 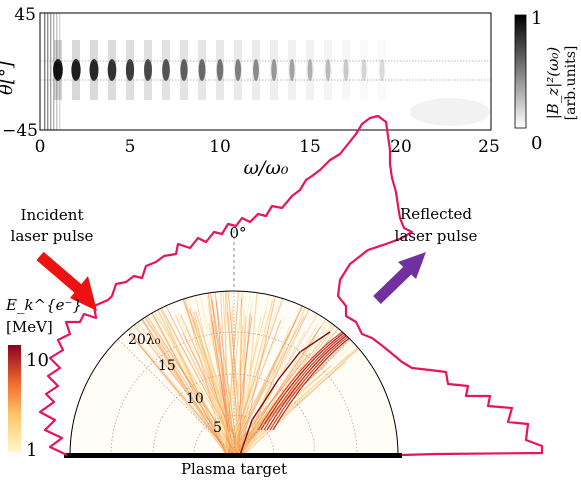 I want to click on spectrum-y-axis-label: θ[°], so click(x=8, y=77).